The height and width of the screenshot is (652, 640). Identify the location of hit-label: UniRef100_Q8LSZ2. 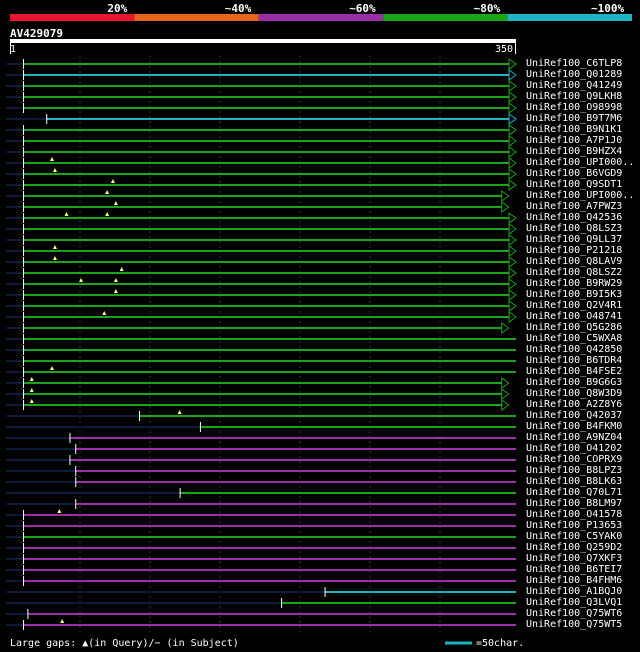
(574, 272).